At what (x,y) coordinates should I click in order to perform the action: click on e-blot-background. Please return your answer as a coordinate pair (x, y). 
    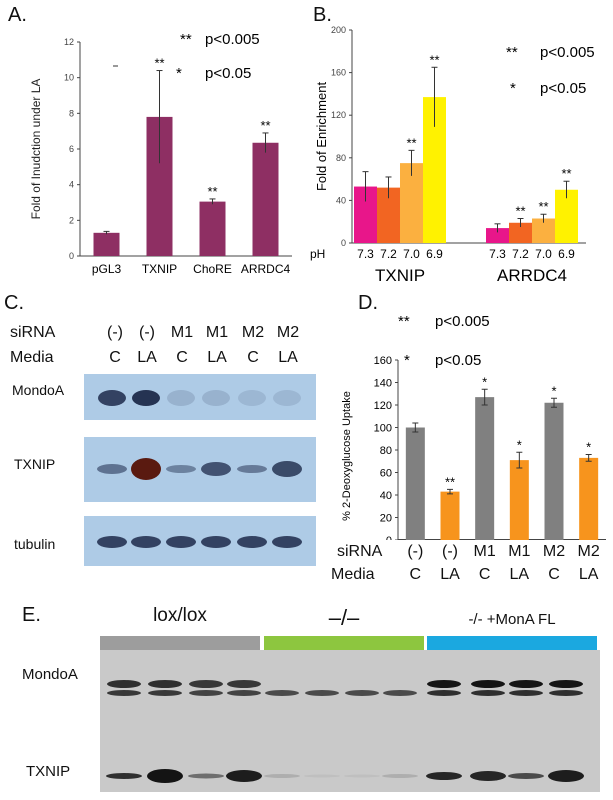
    Looking at the image, I should click on (350, 721).